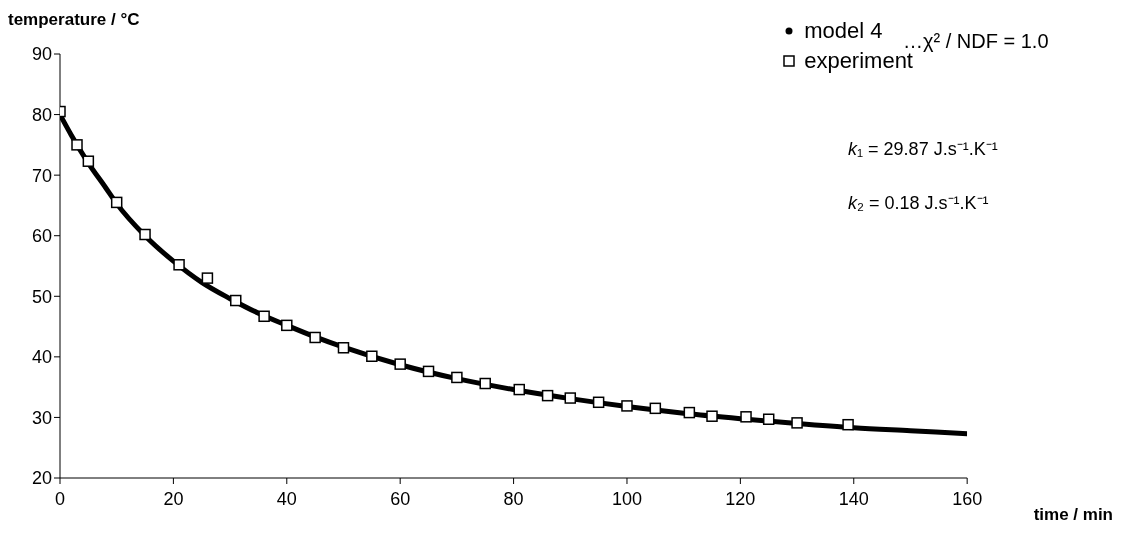  Describe the element at coordinates (41, 417) in the screenshot. I see `y-tick-label: 30` at that location.